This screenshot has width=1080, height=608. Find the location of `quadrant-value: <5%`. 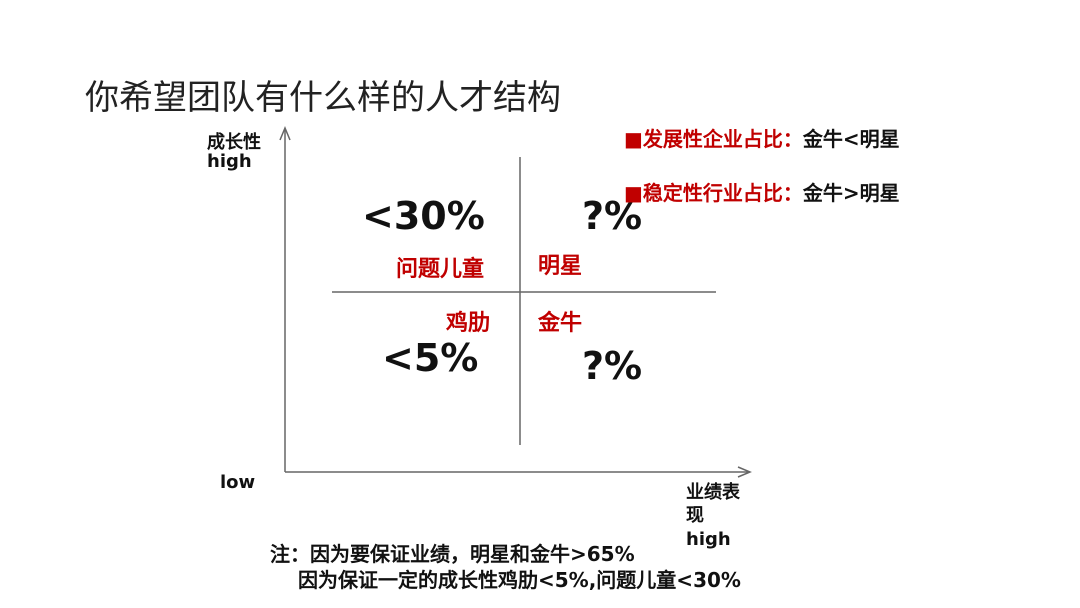

quadrant-value: <5% is located at coordinates (430, 358).